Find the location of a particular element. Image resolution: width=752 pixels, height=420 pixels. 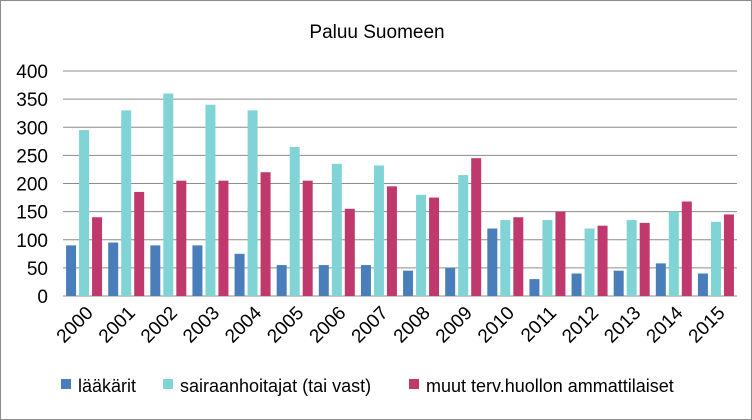

bar-1-2013 is located at coordinates (618, 283).